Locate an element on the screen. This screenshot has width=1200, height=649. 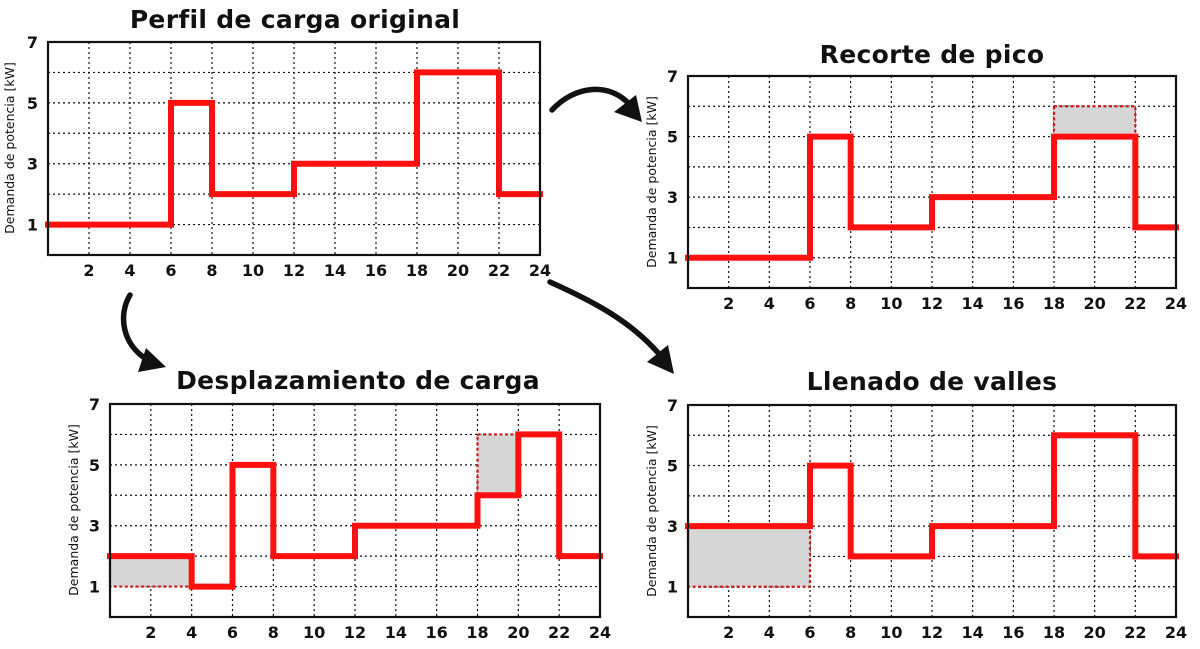
chart-title: Desplazamiento de carga is located at coordinates (358, 380).